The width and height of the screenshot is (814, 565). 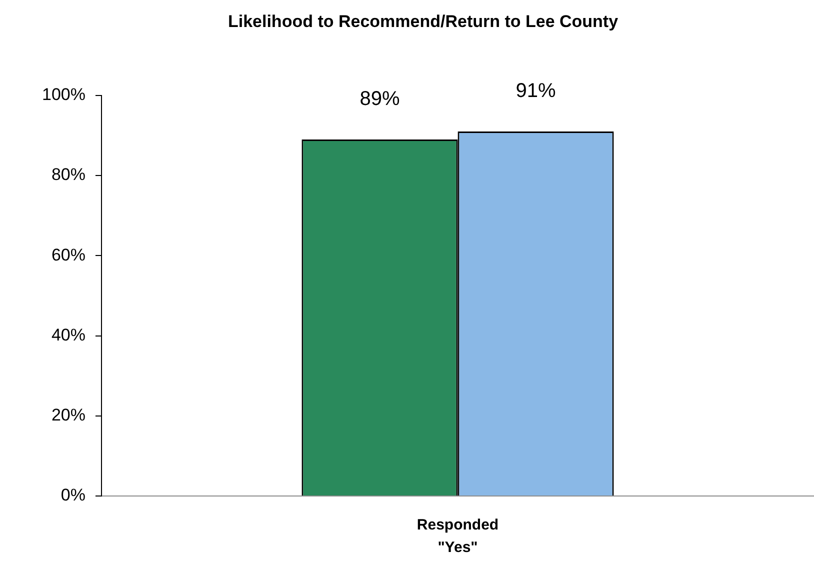 I want to click on y-tick-label: 80%, so click(x=68, y=174).